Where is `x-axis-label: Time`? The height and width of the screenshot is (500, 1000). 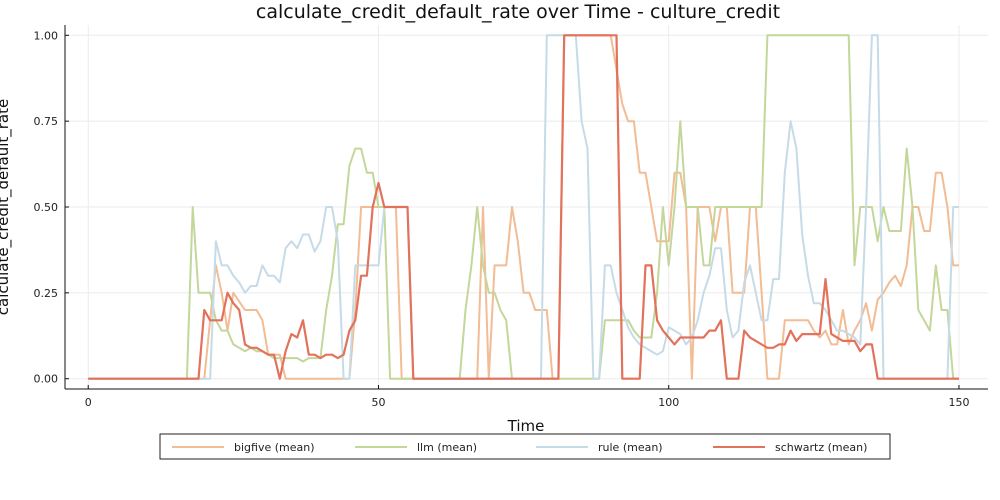 x-axis-label: Time is located at coordinates (526, 426).